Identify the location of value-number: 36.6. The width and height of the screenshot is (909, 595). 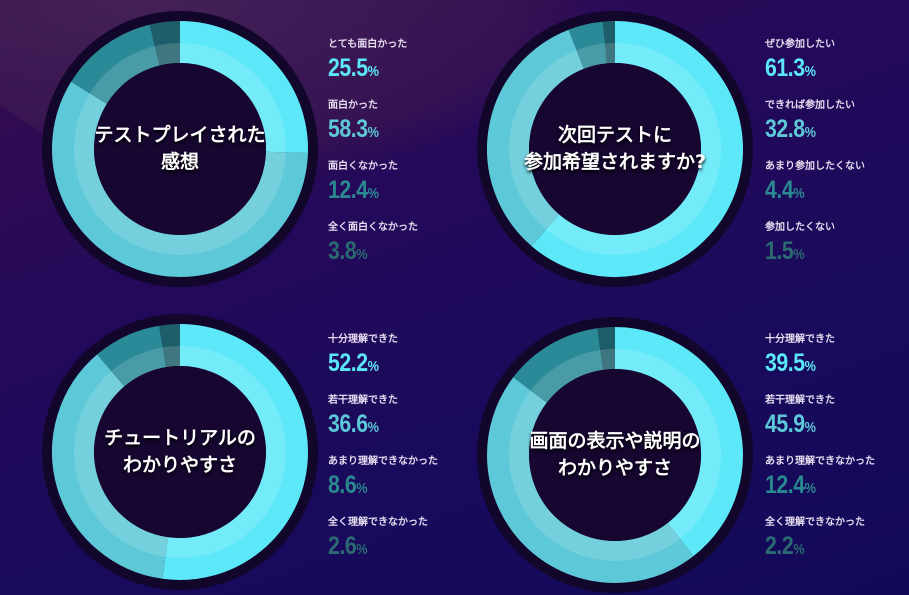
(348, 424).